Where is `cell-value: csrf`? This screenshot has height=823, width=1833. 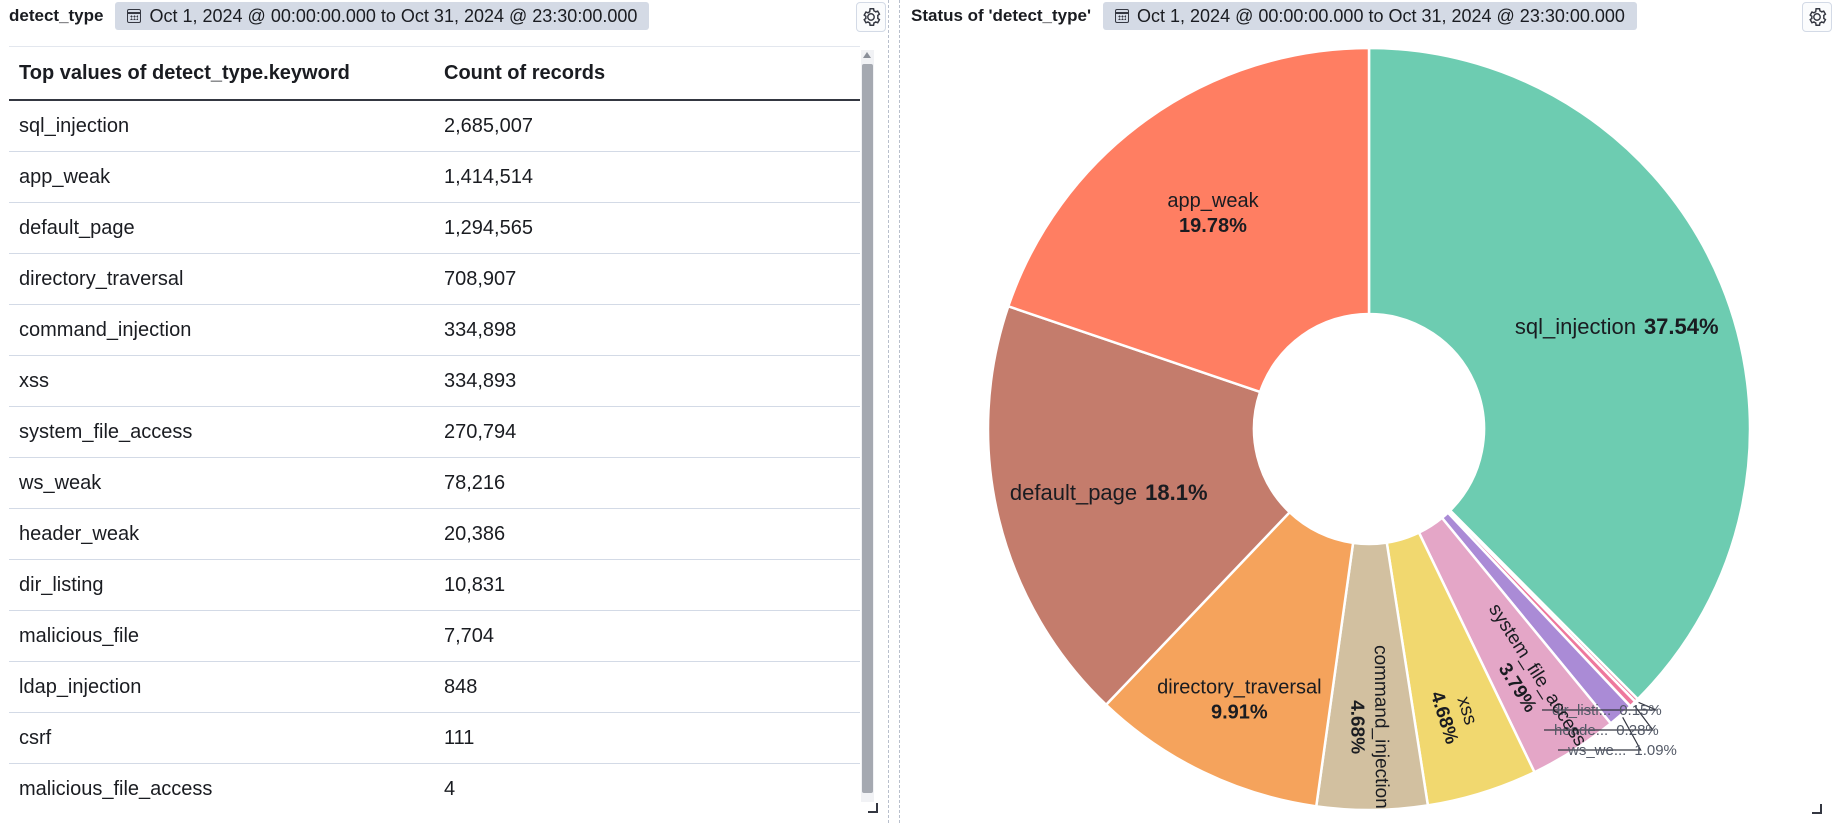
cell-value: csrf is located at coordinates (221, 738).